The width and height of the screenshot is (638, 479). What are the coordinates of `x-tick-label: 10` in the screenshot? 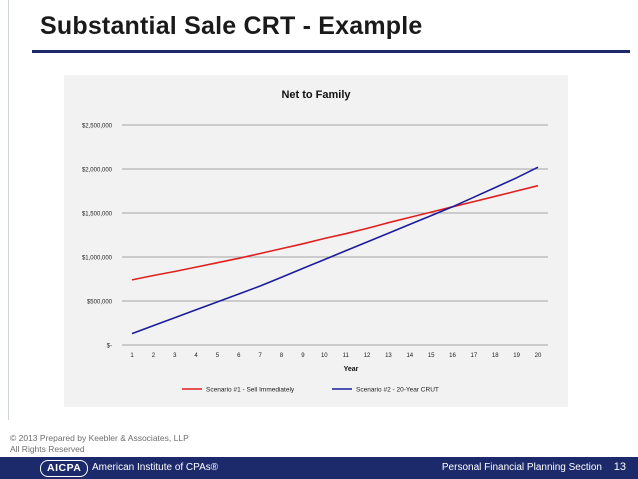 It's located at (324, 356).